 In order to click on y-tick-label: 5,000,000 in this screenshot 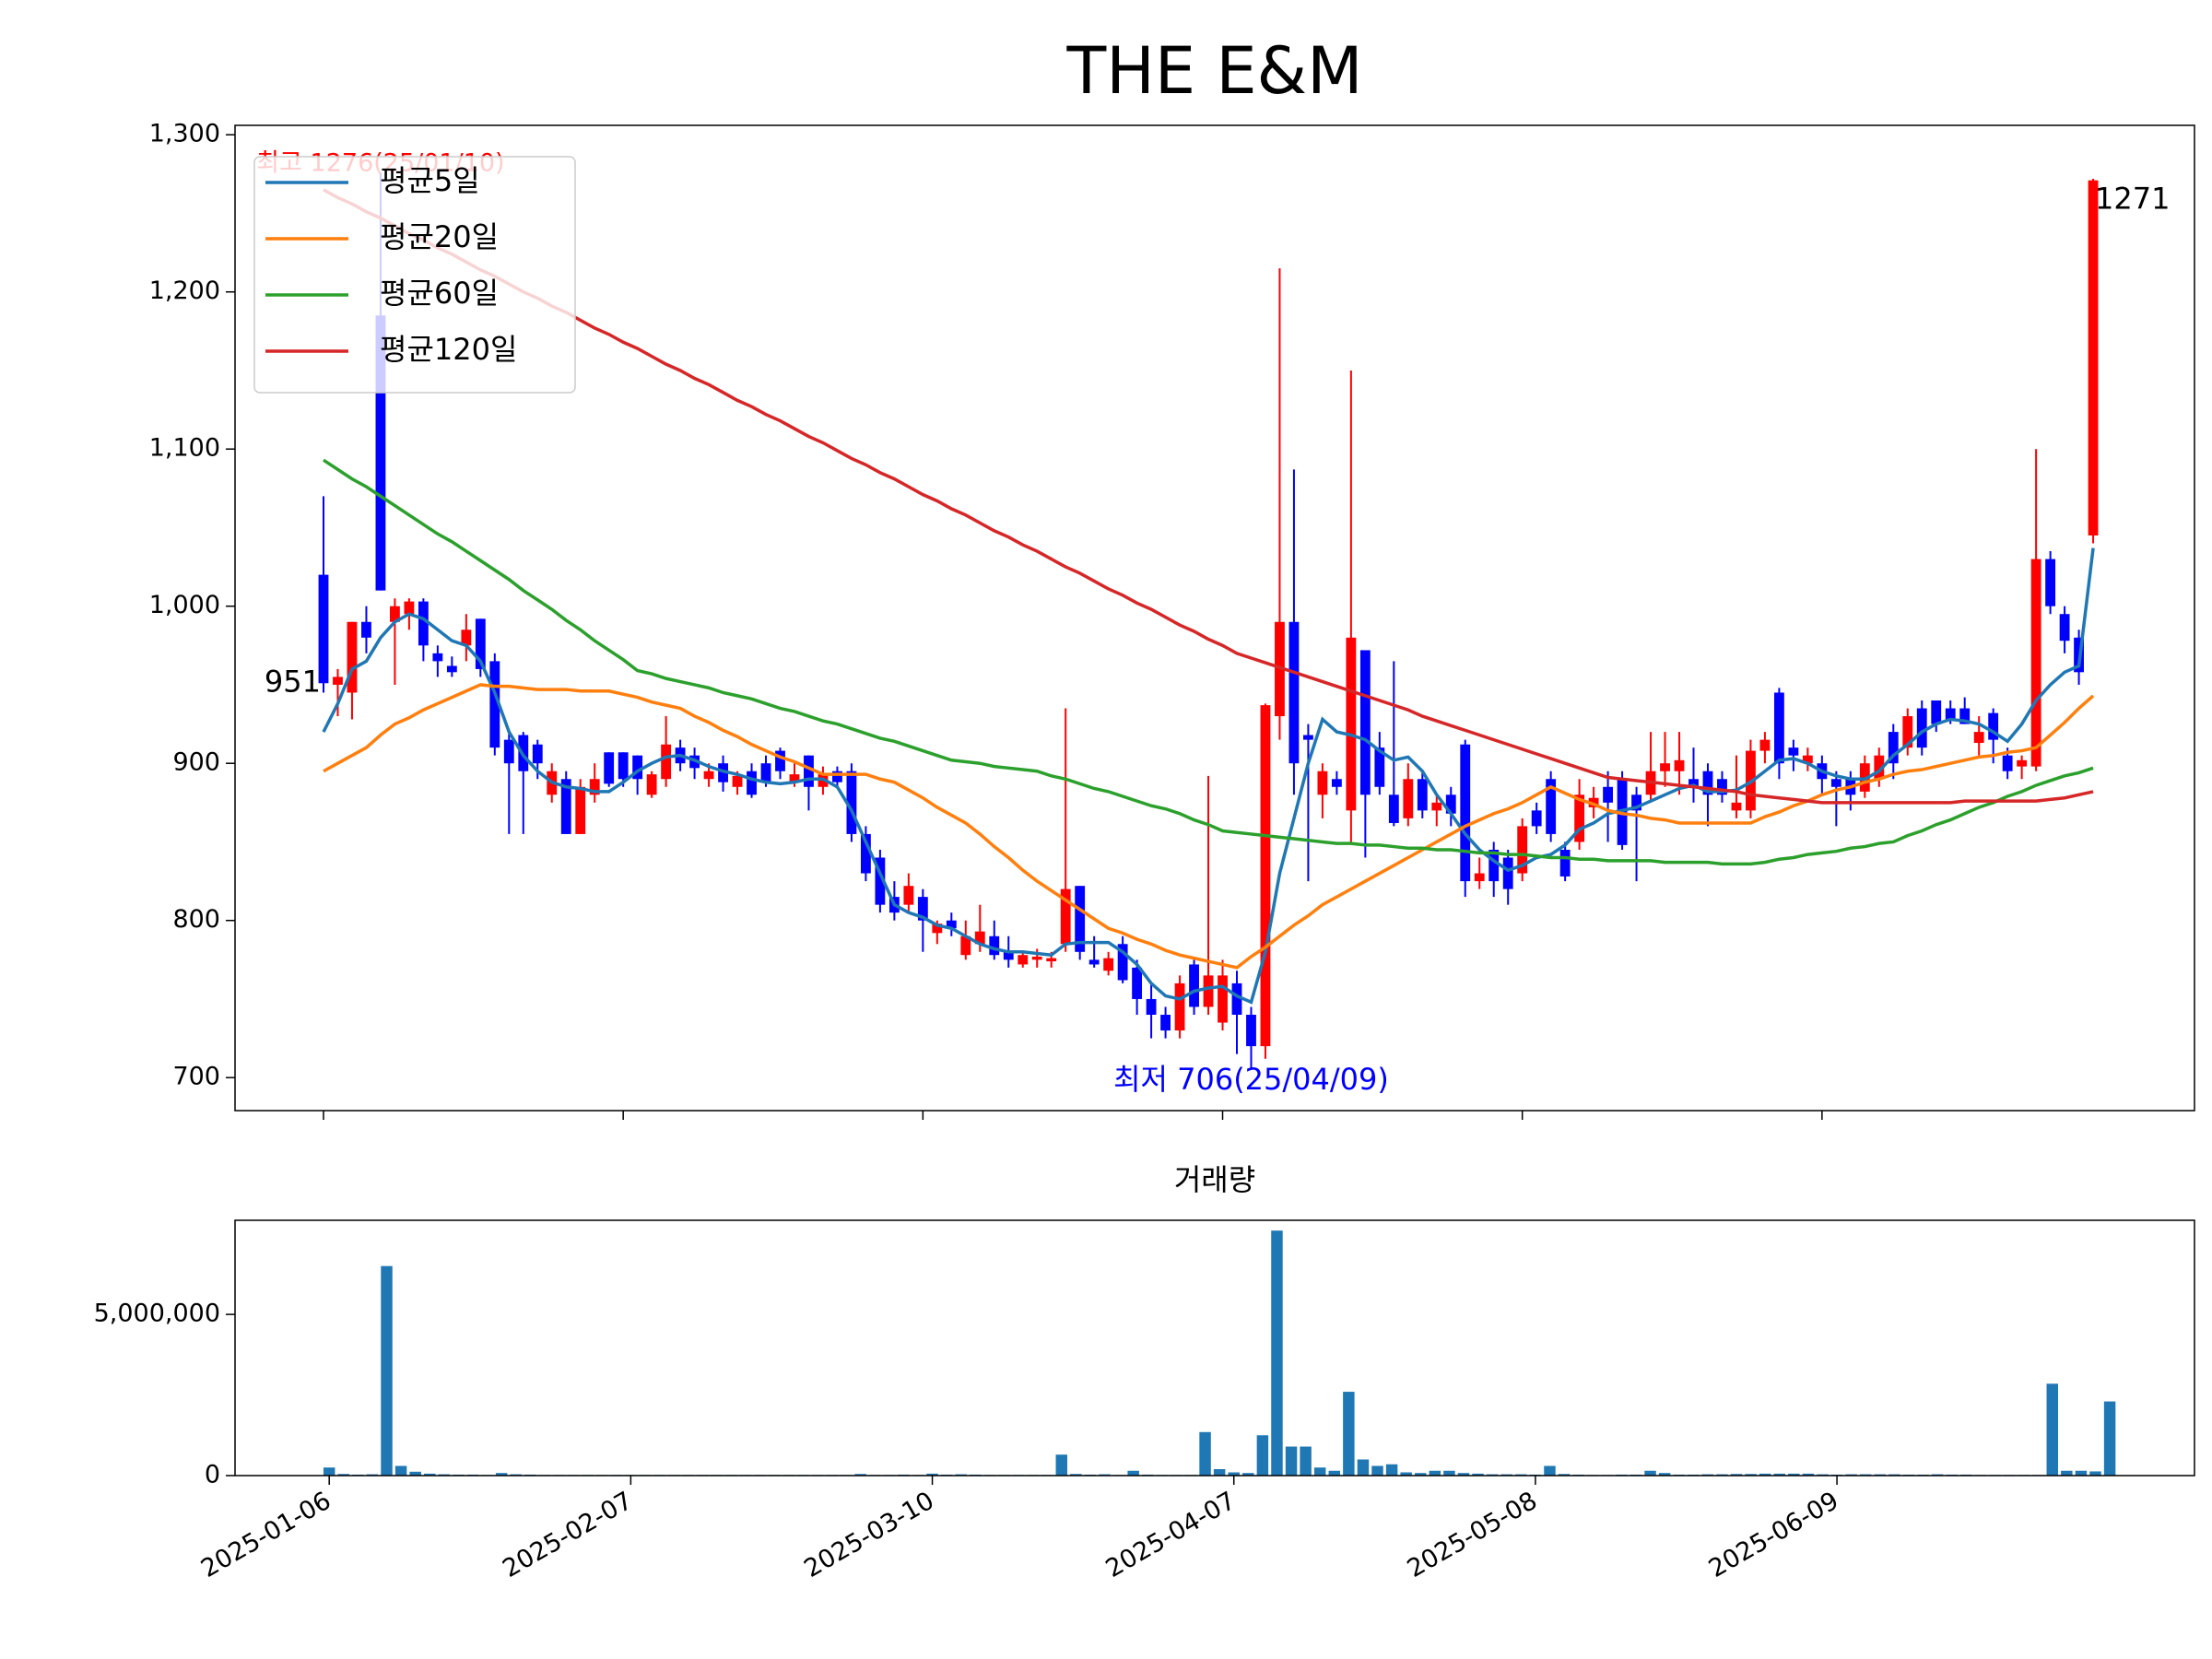, I will do `click(157, 1314)`.